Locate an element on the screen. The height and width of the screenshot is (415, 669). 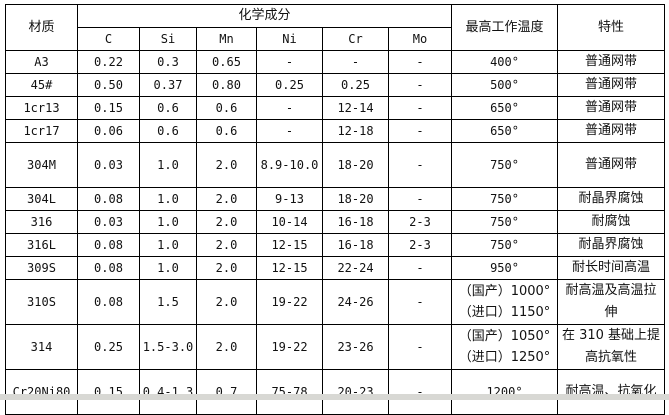
table-row: 316 0.03 1.0 2.0 10-14 16-18 2-3 750° 耐腐蚀 is located at coordinates (335, 222).